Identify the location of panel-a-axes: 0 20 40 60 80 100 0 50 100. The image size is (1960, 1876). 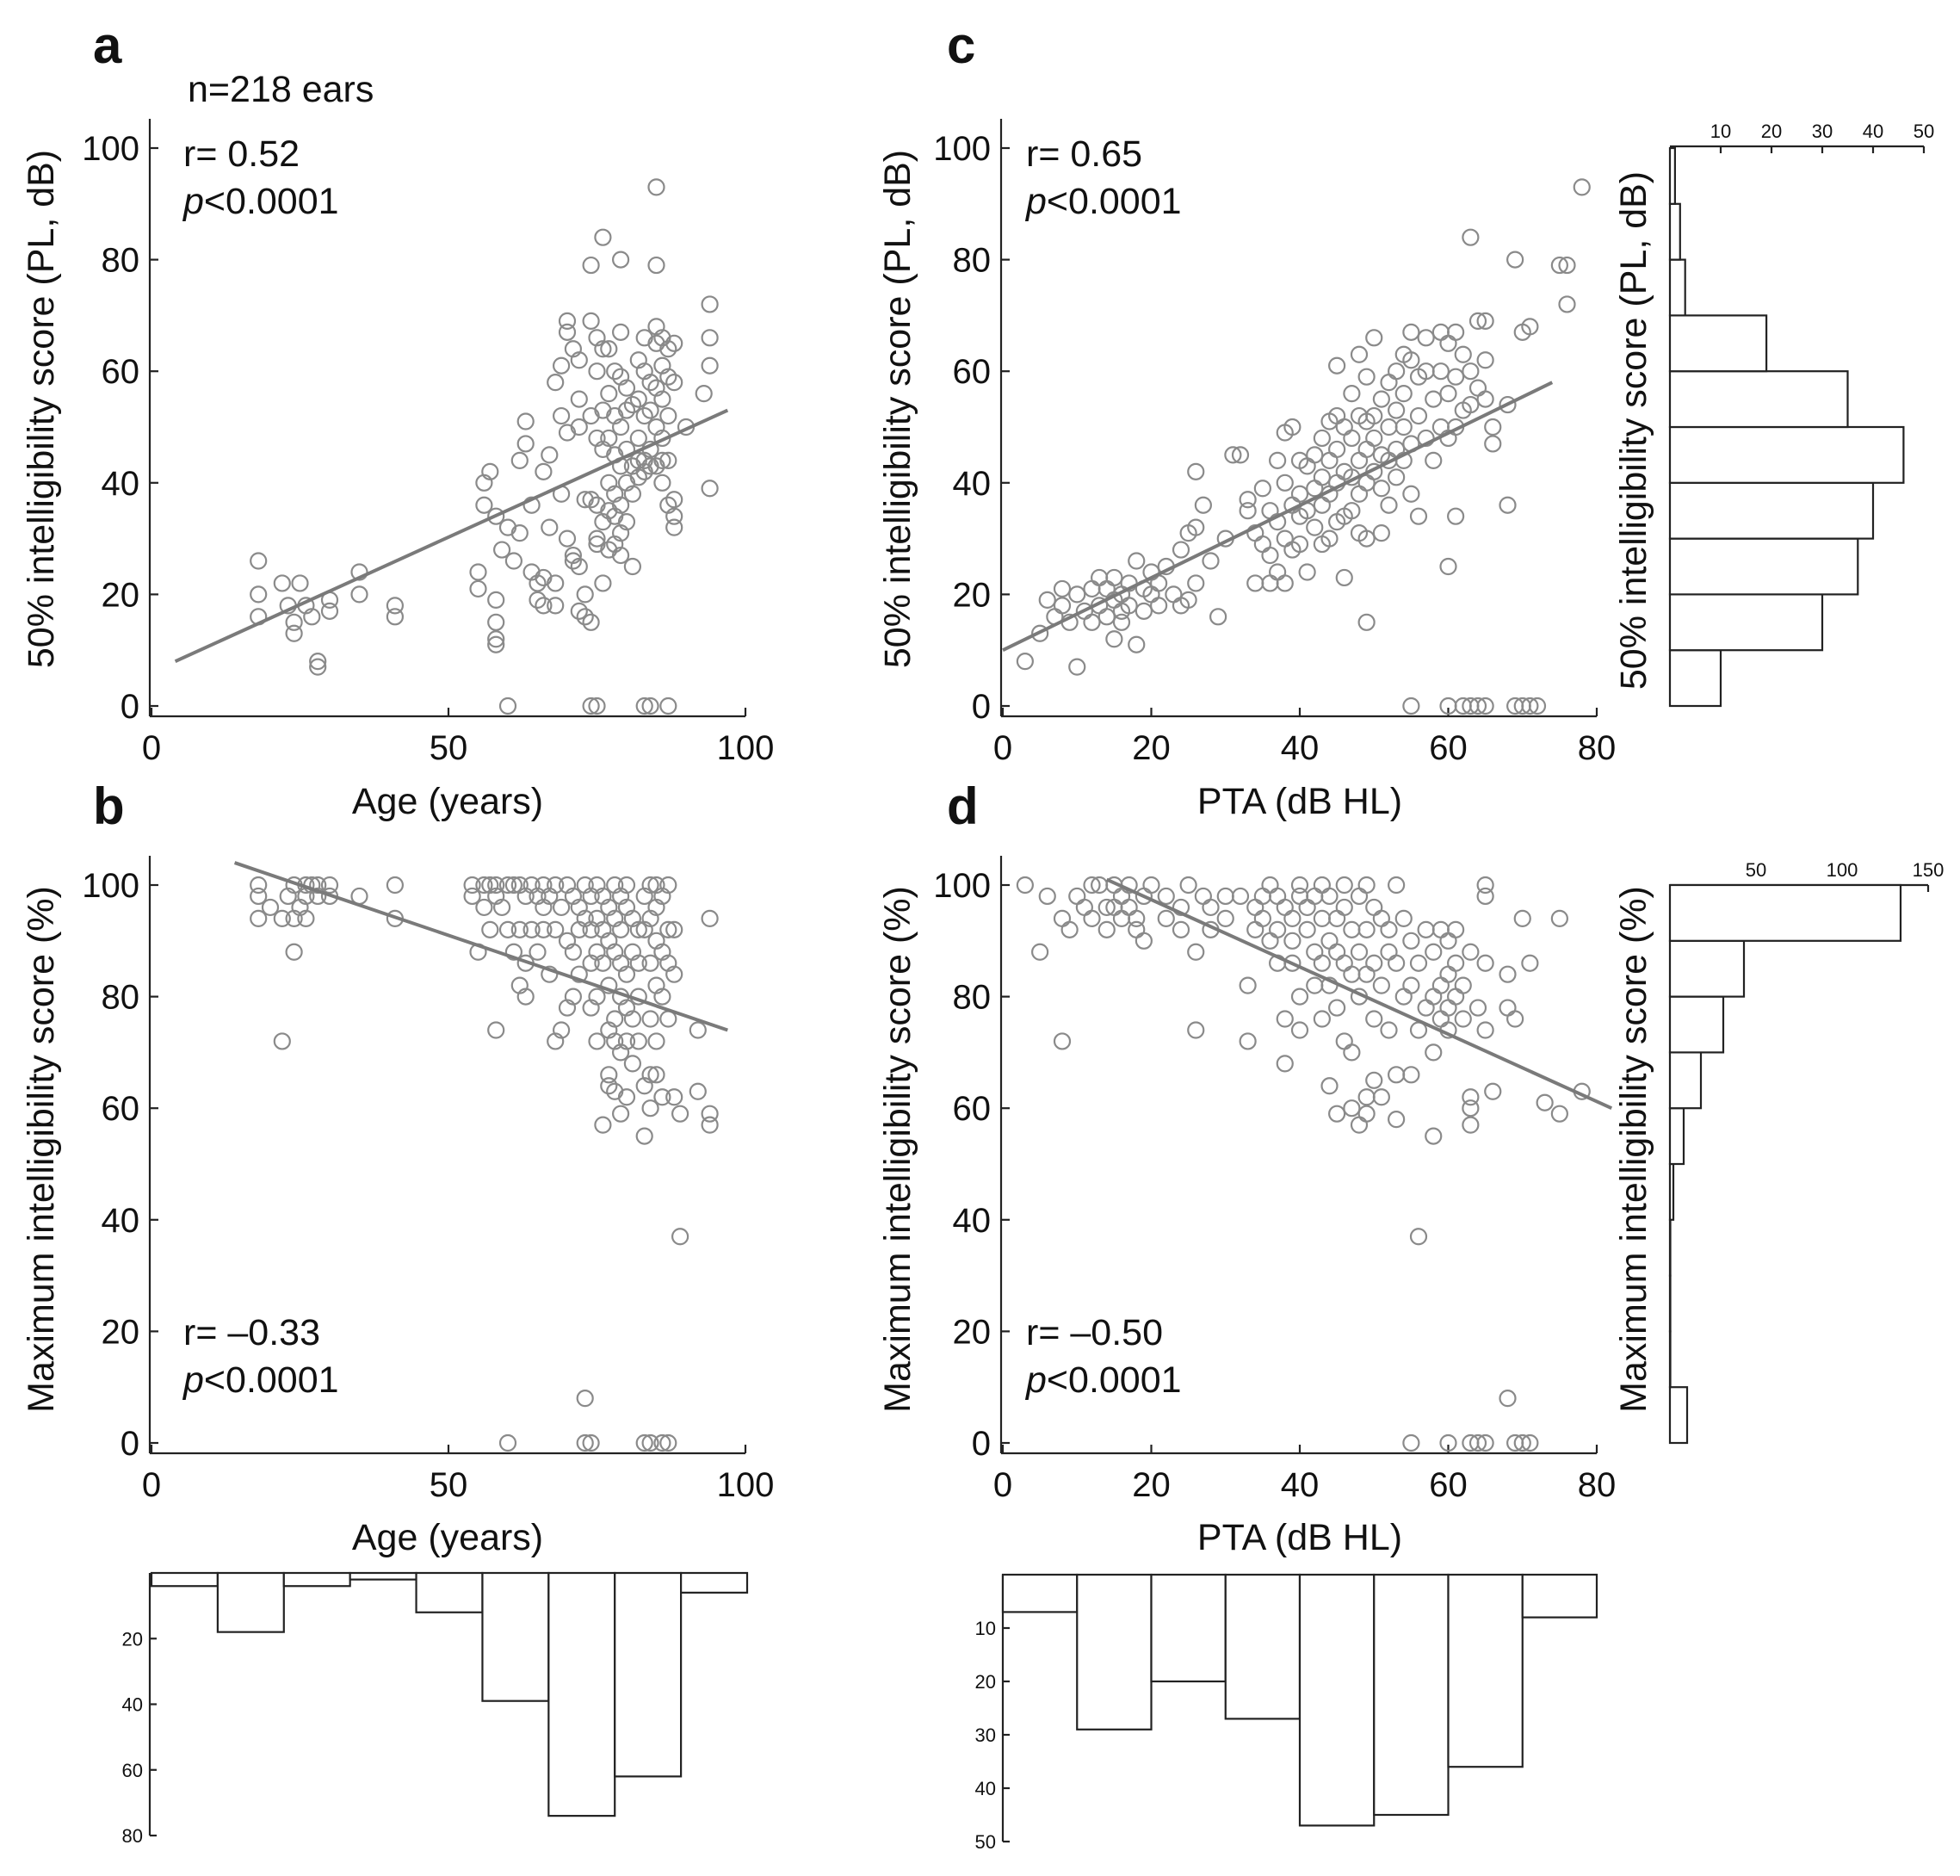
(428, 443).